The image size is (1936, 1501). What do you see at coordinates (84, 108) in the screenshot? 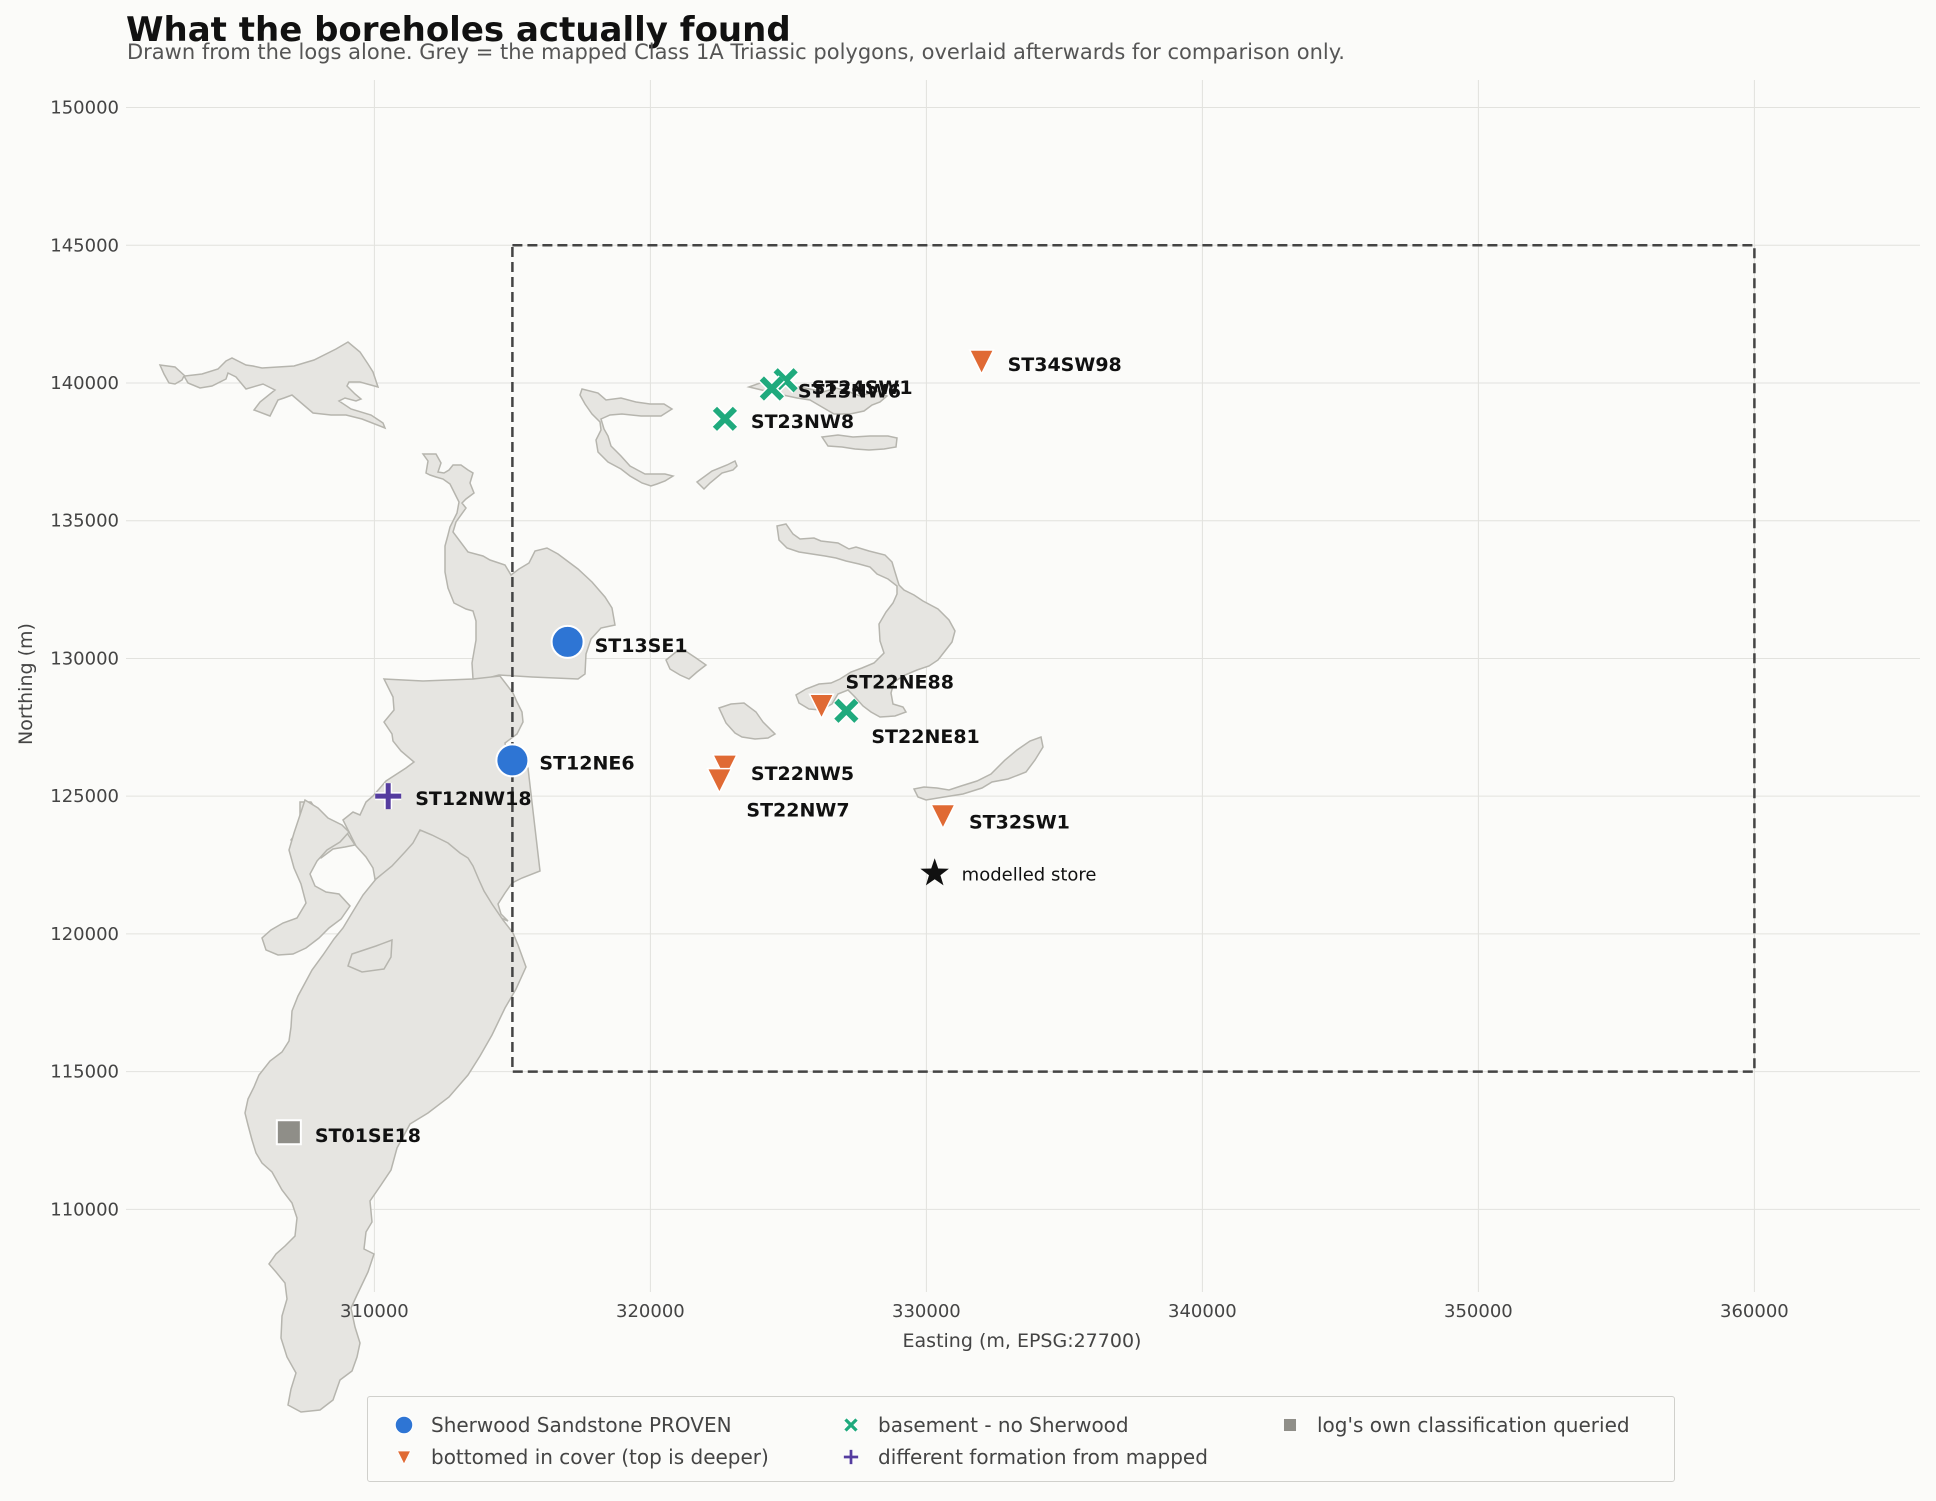
I see `y-tick-label: 150000` at bounding box center [84, 108].